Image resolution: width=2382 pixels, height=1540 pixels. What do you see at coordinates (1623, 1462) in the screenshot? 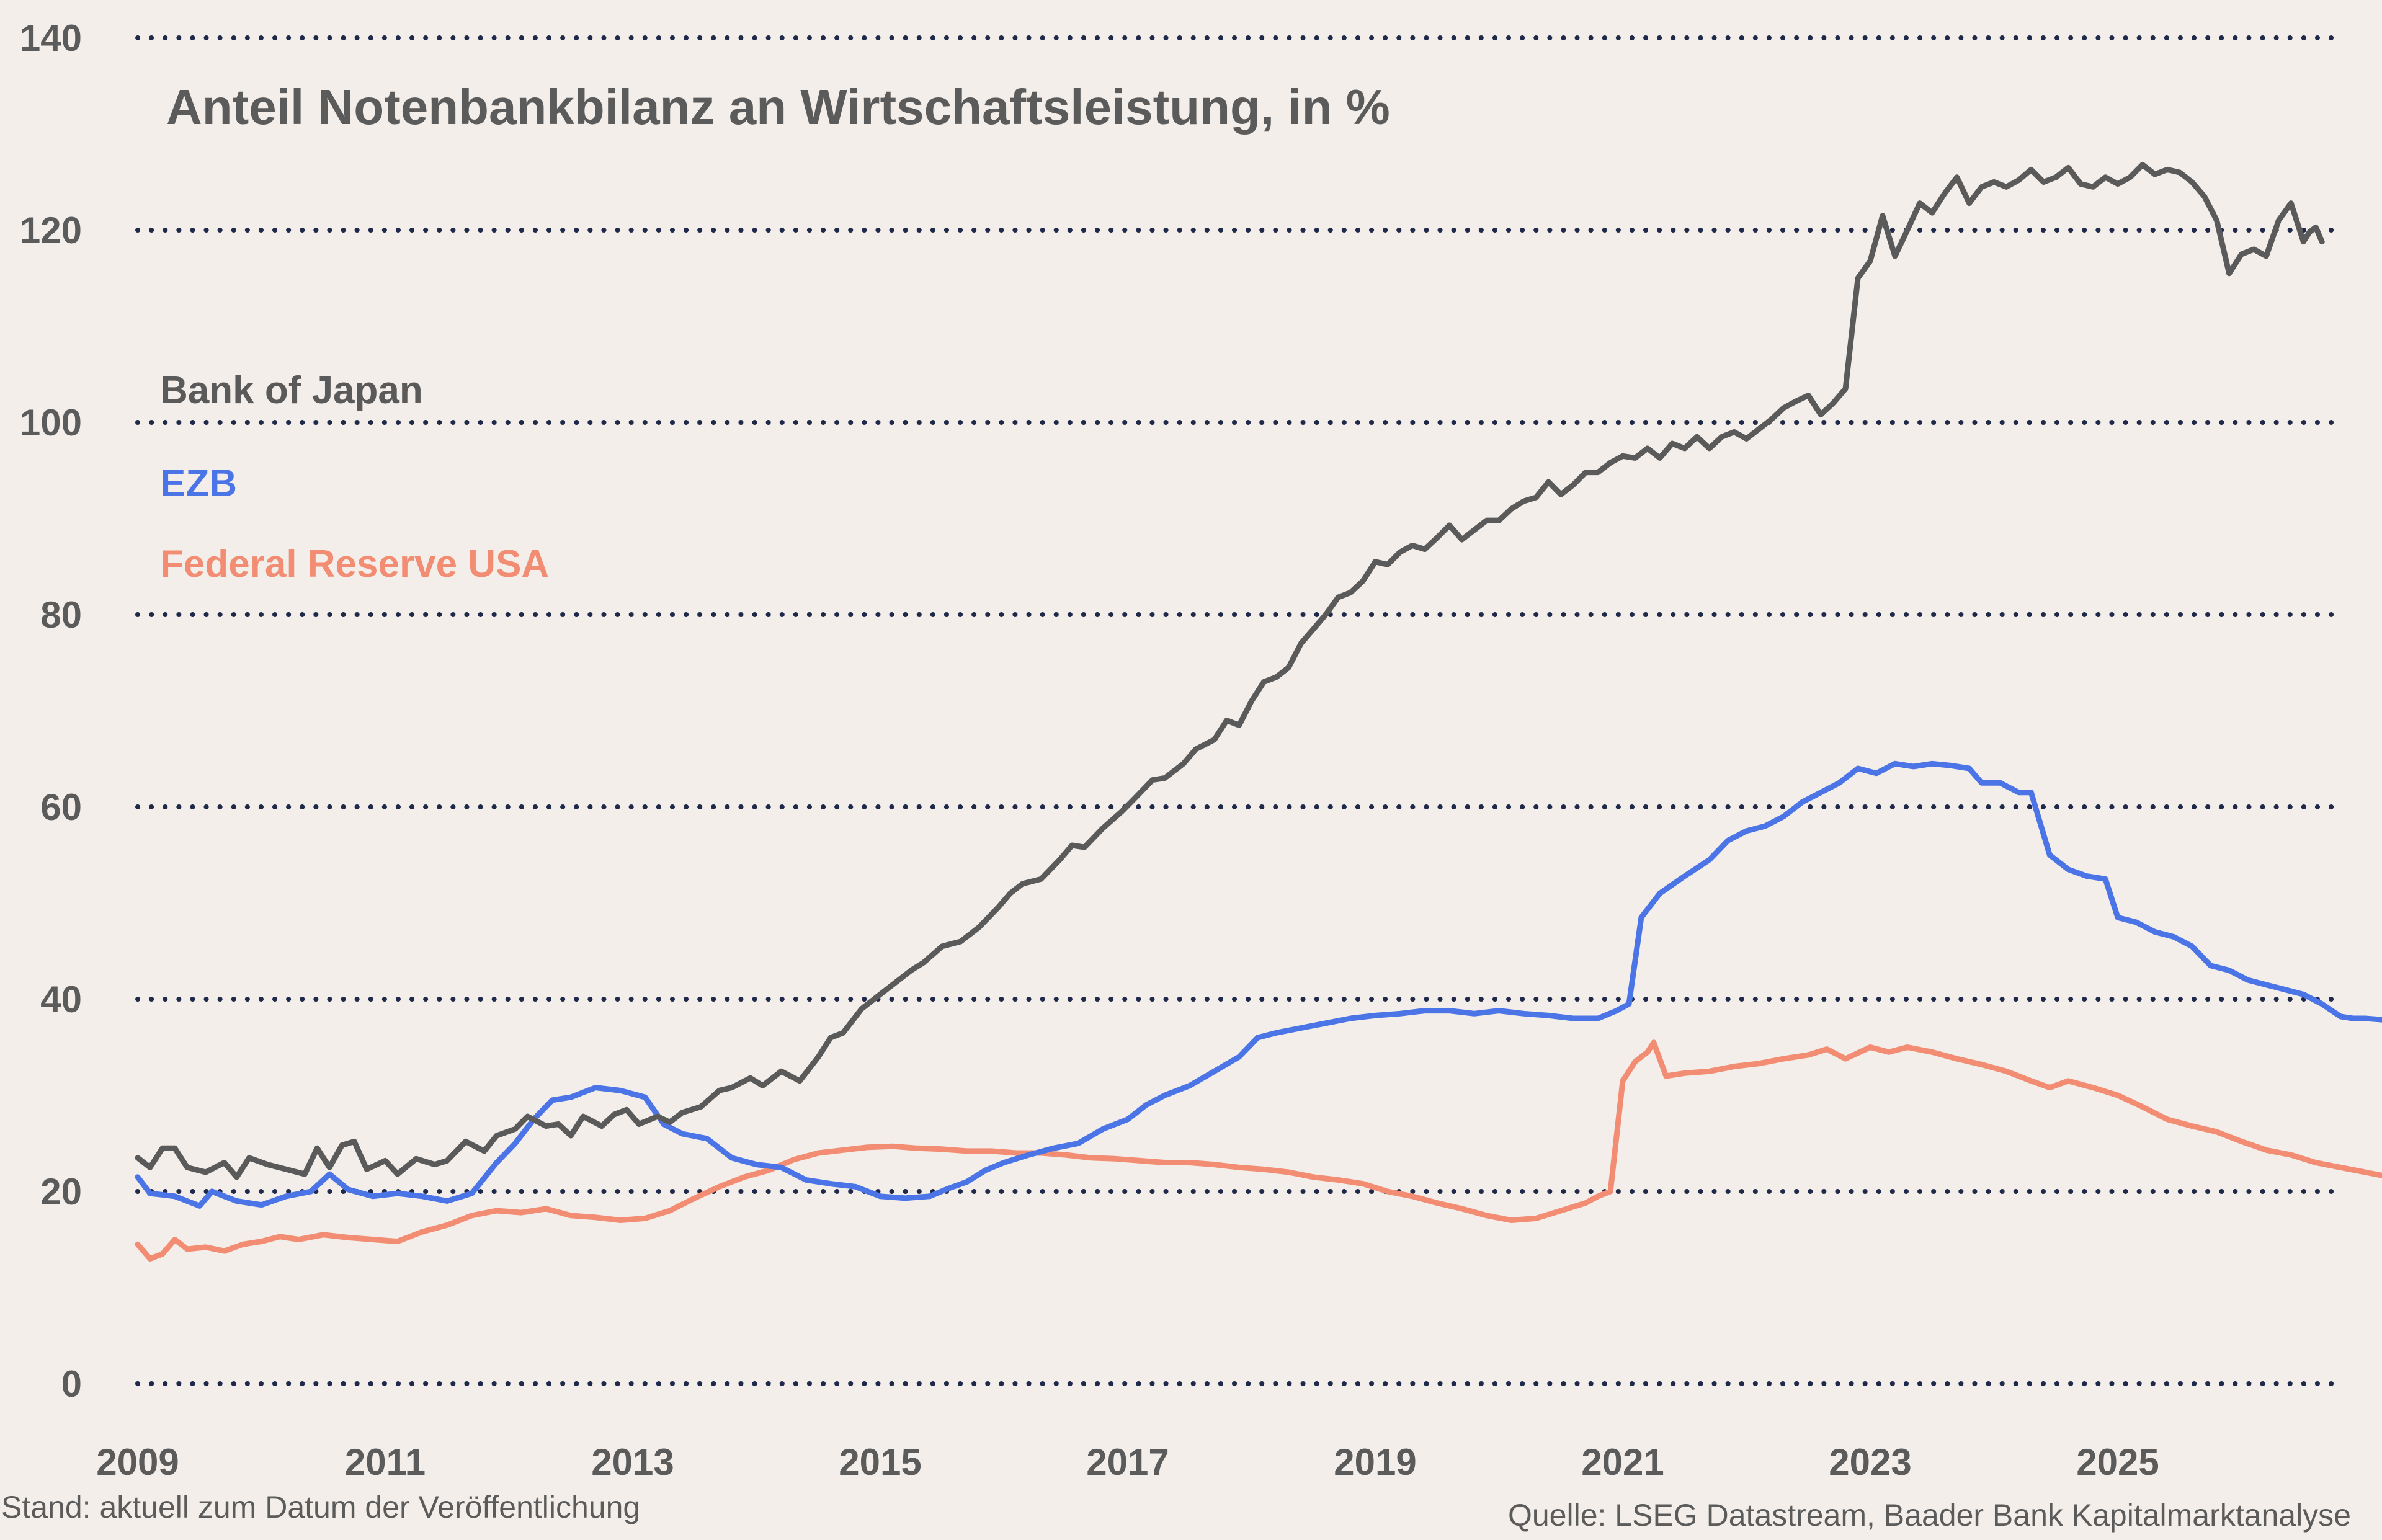
I see `x-tick-label: 2021` at bounding box center [1623, 1462].